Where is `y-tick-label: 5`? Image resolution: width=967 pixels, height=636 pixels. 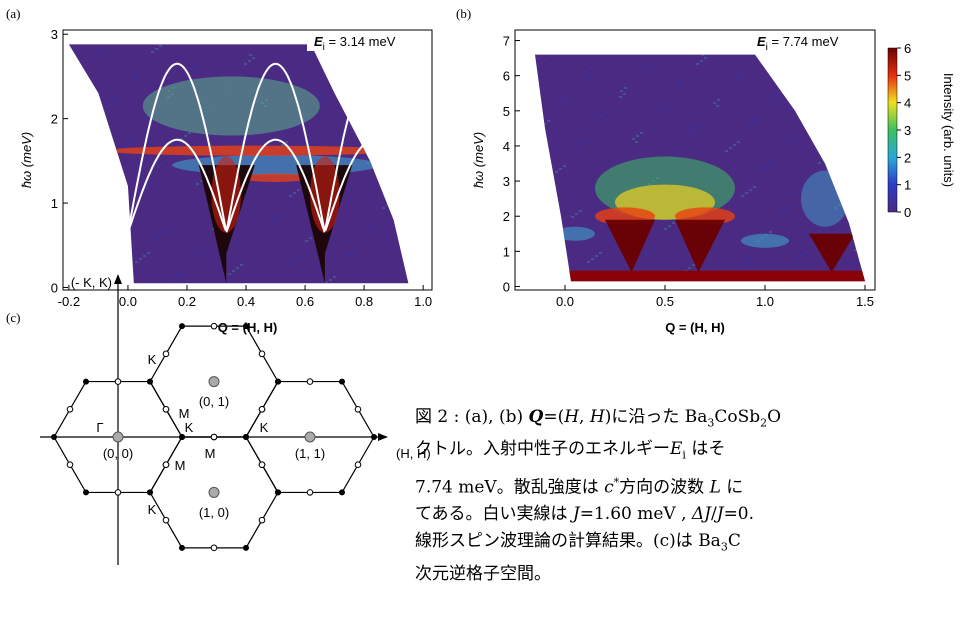
y-tick-label: 5 is located at coordinates (506, 111).